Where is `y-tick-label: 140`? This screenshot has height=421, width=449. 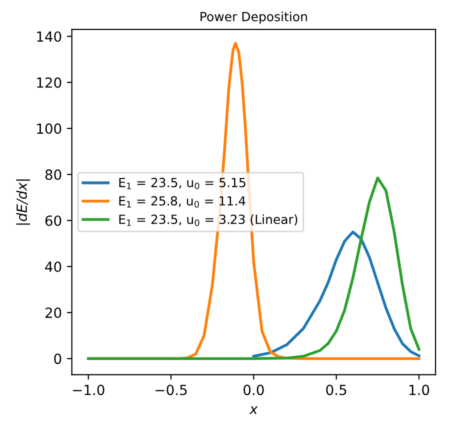
y-tick-label: 140 is located at coordinates (49, 36).